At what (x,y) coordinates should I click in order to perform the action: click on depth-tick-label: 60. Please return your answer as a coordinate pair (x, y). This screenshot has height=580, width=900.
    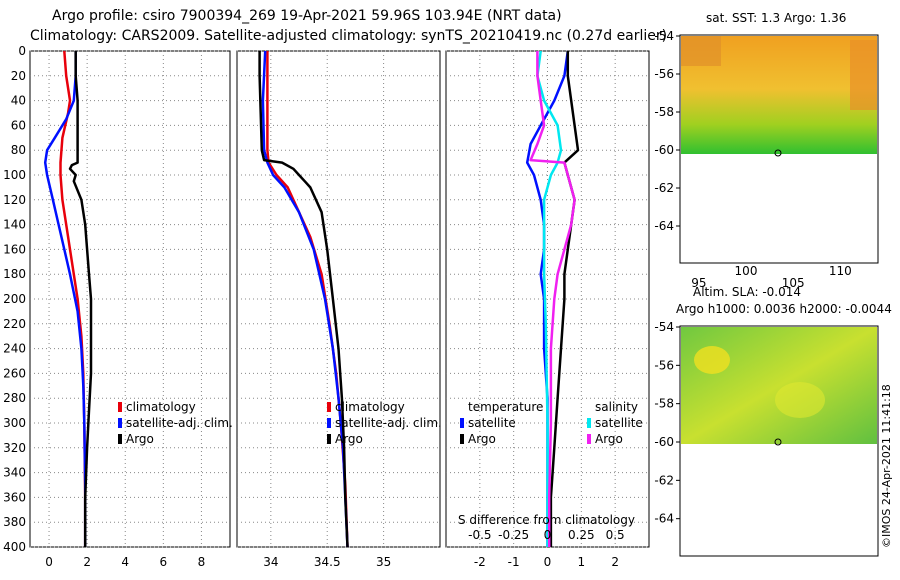
    Looking at the image, I should click on (18, 125).